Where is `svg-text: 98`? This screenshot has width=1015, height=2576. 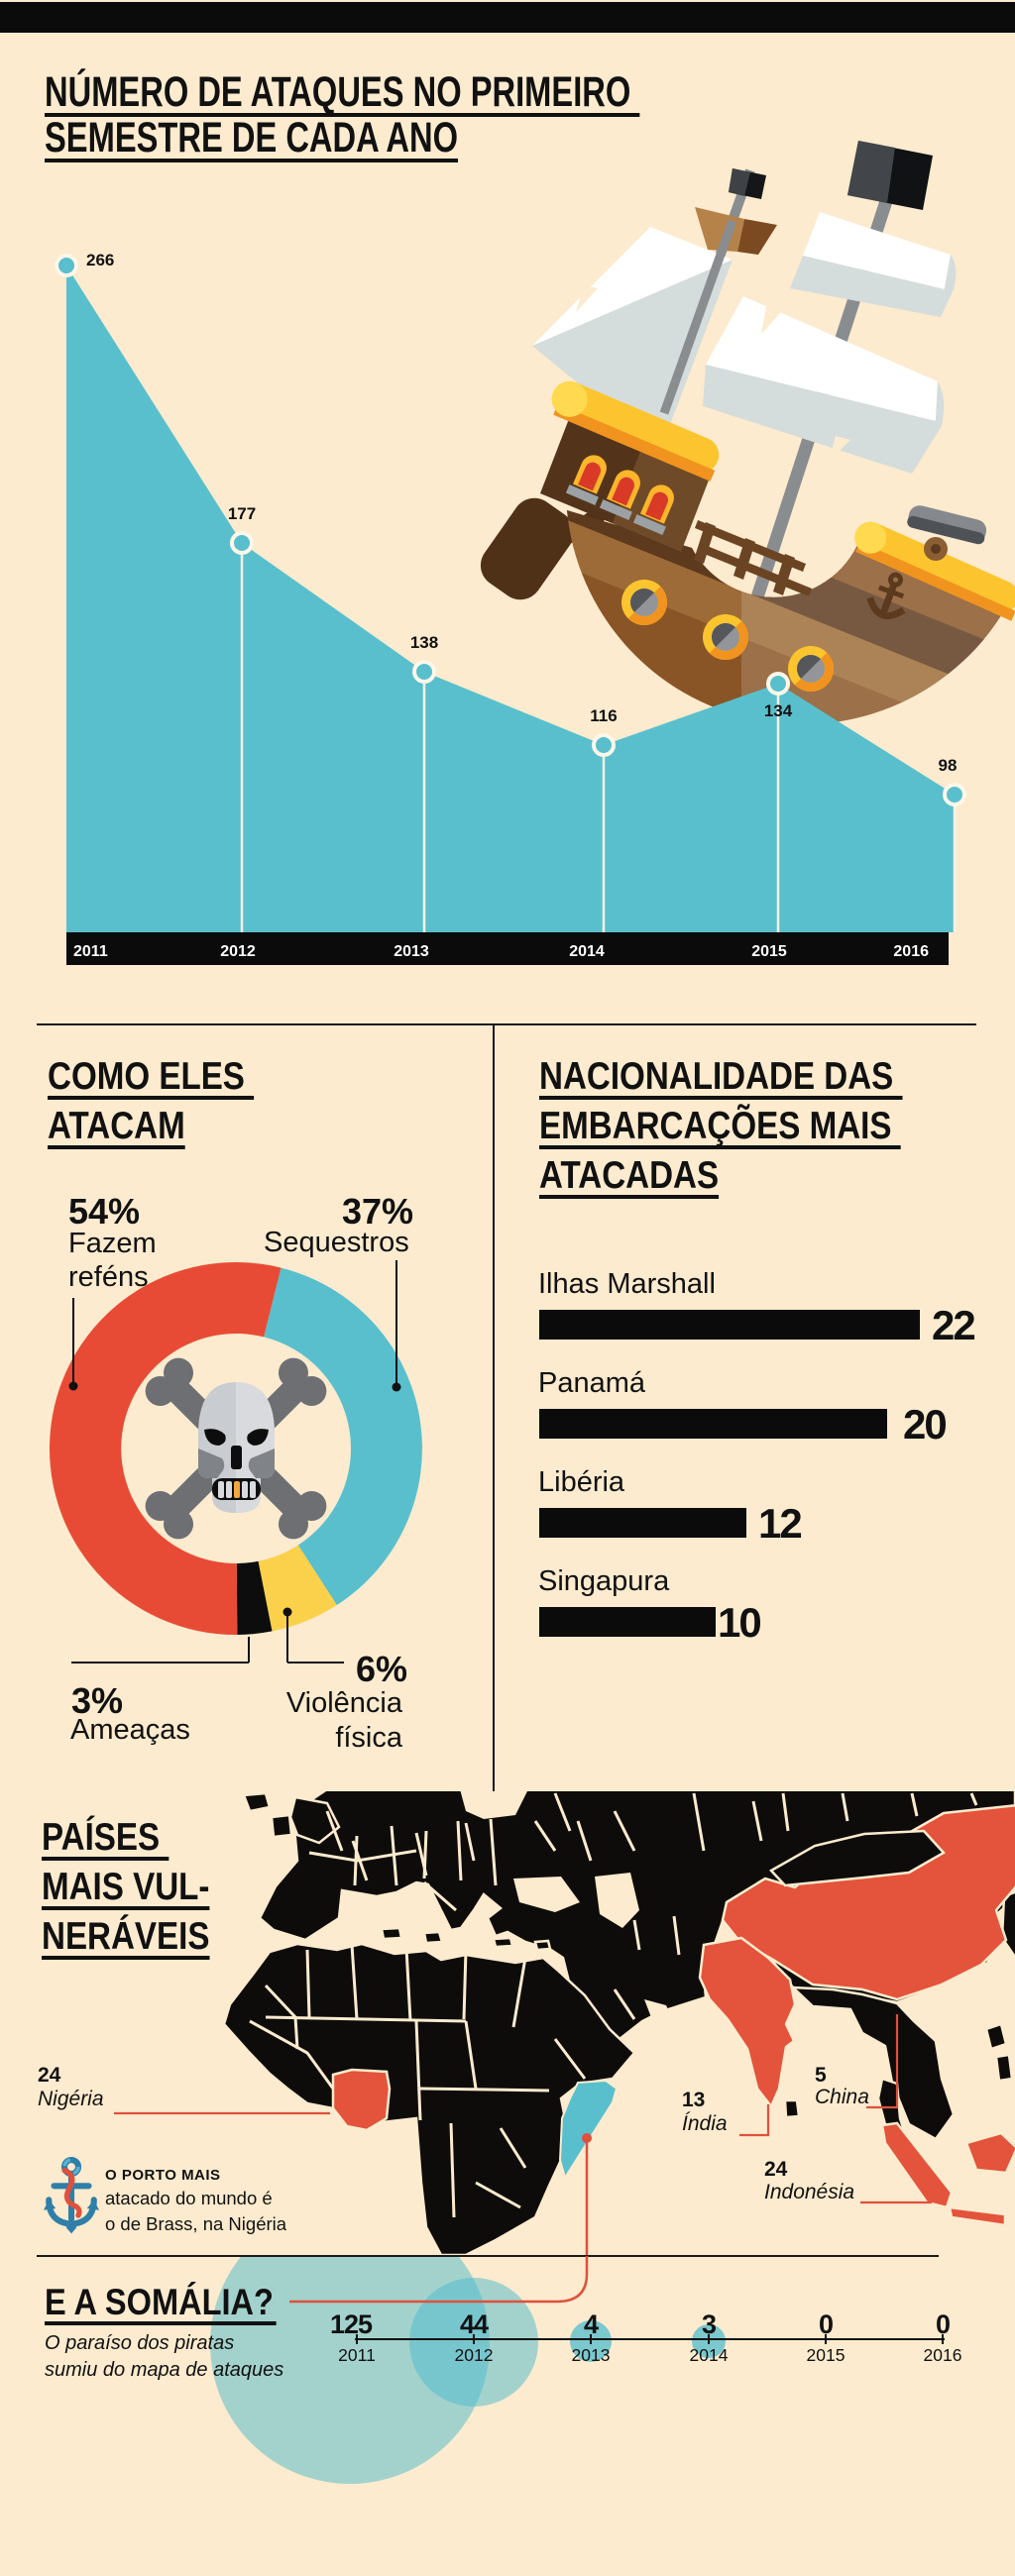 svg-text: 98 is located at coordinates (948, 766).